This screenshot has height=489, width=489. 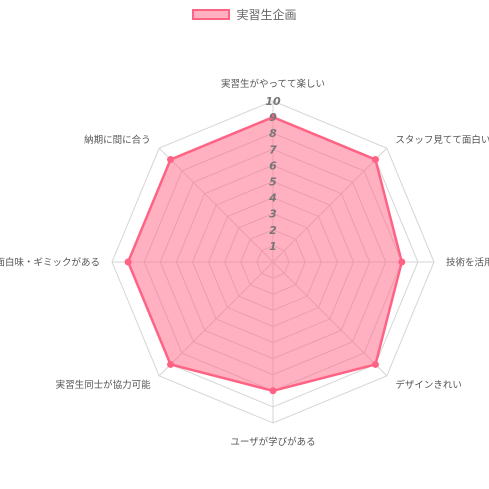 I want to click on tick-label: 6, so click(x=273, y=165).